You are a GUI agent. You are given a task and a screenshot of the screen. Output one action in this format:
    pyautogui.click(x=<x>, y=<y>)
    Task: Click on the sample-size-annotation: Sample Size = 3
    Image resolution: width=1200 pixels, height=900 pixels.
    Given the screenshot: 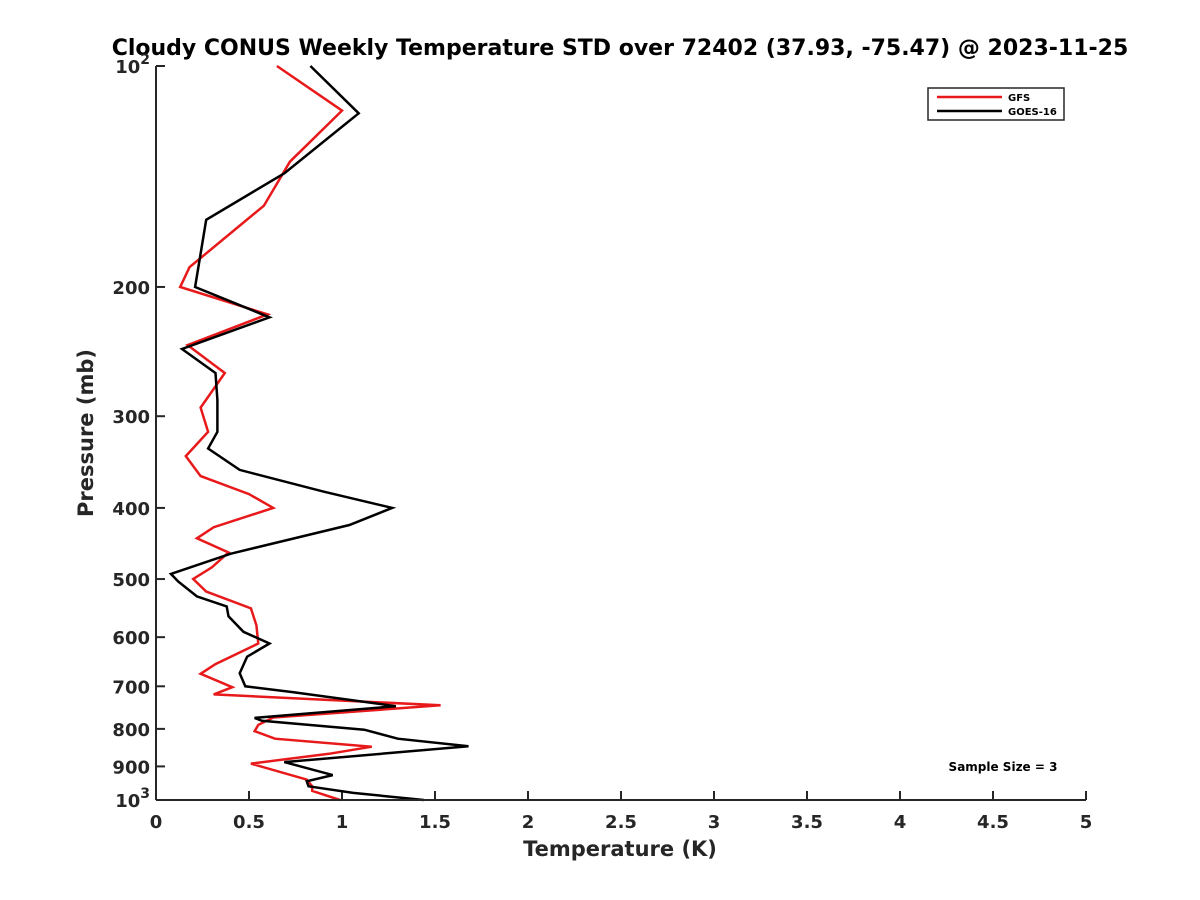 What is the action you would take?
    pyautogui.click(x=1003, y=767)
    